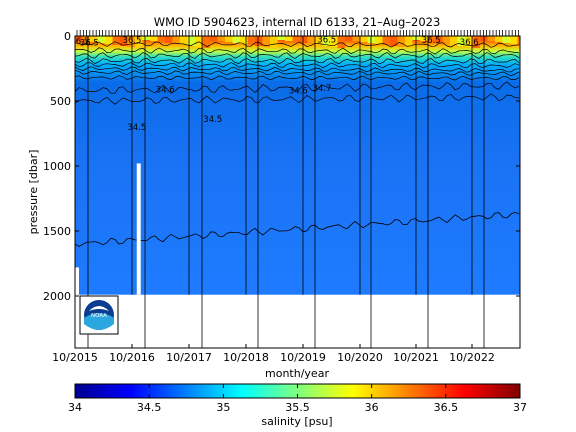 The width and height of the screenshot is (576, 432). Describe the element at coordinates (446, 407) in the screenshot. I see `colorbar-tick-label: 36.5` at that location.